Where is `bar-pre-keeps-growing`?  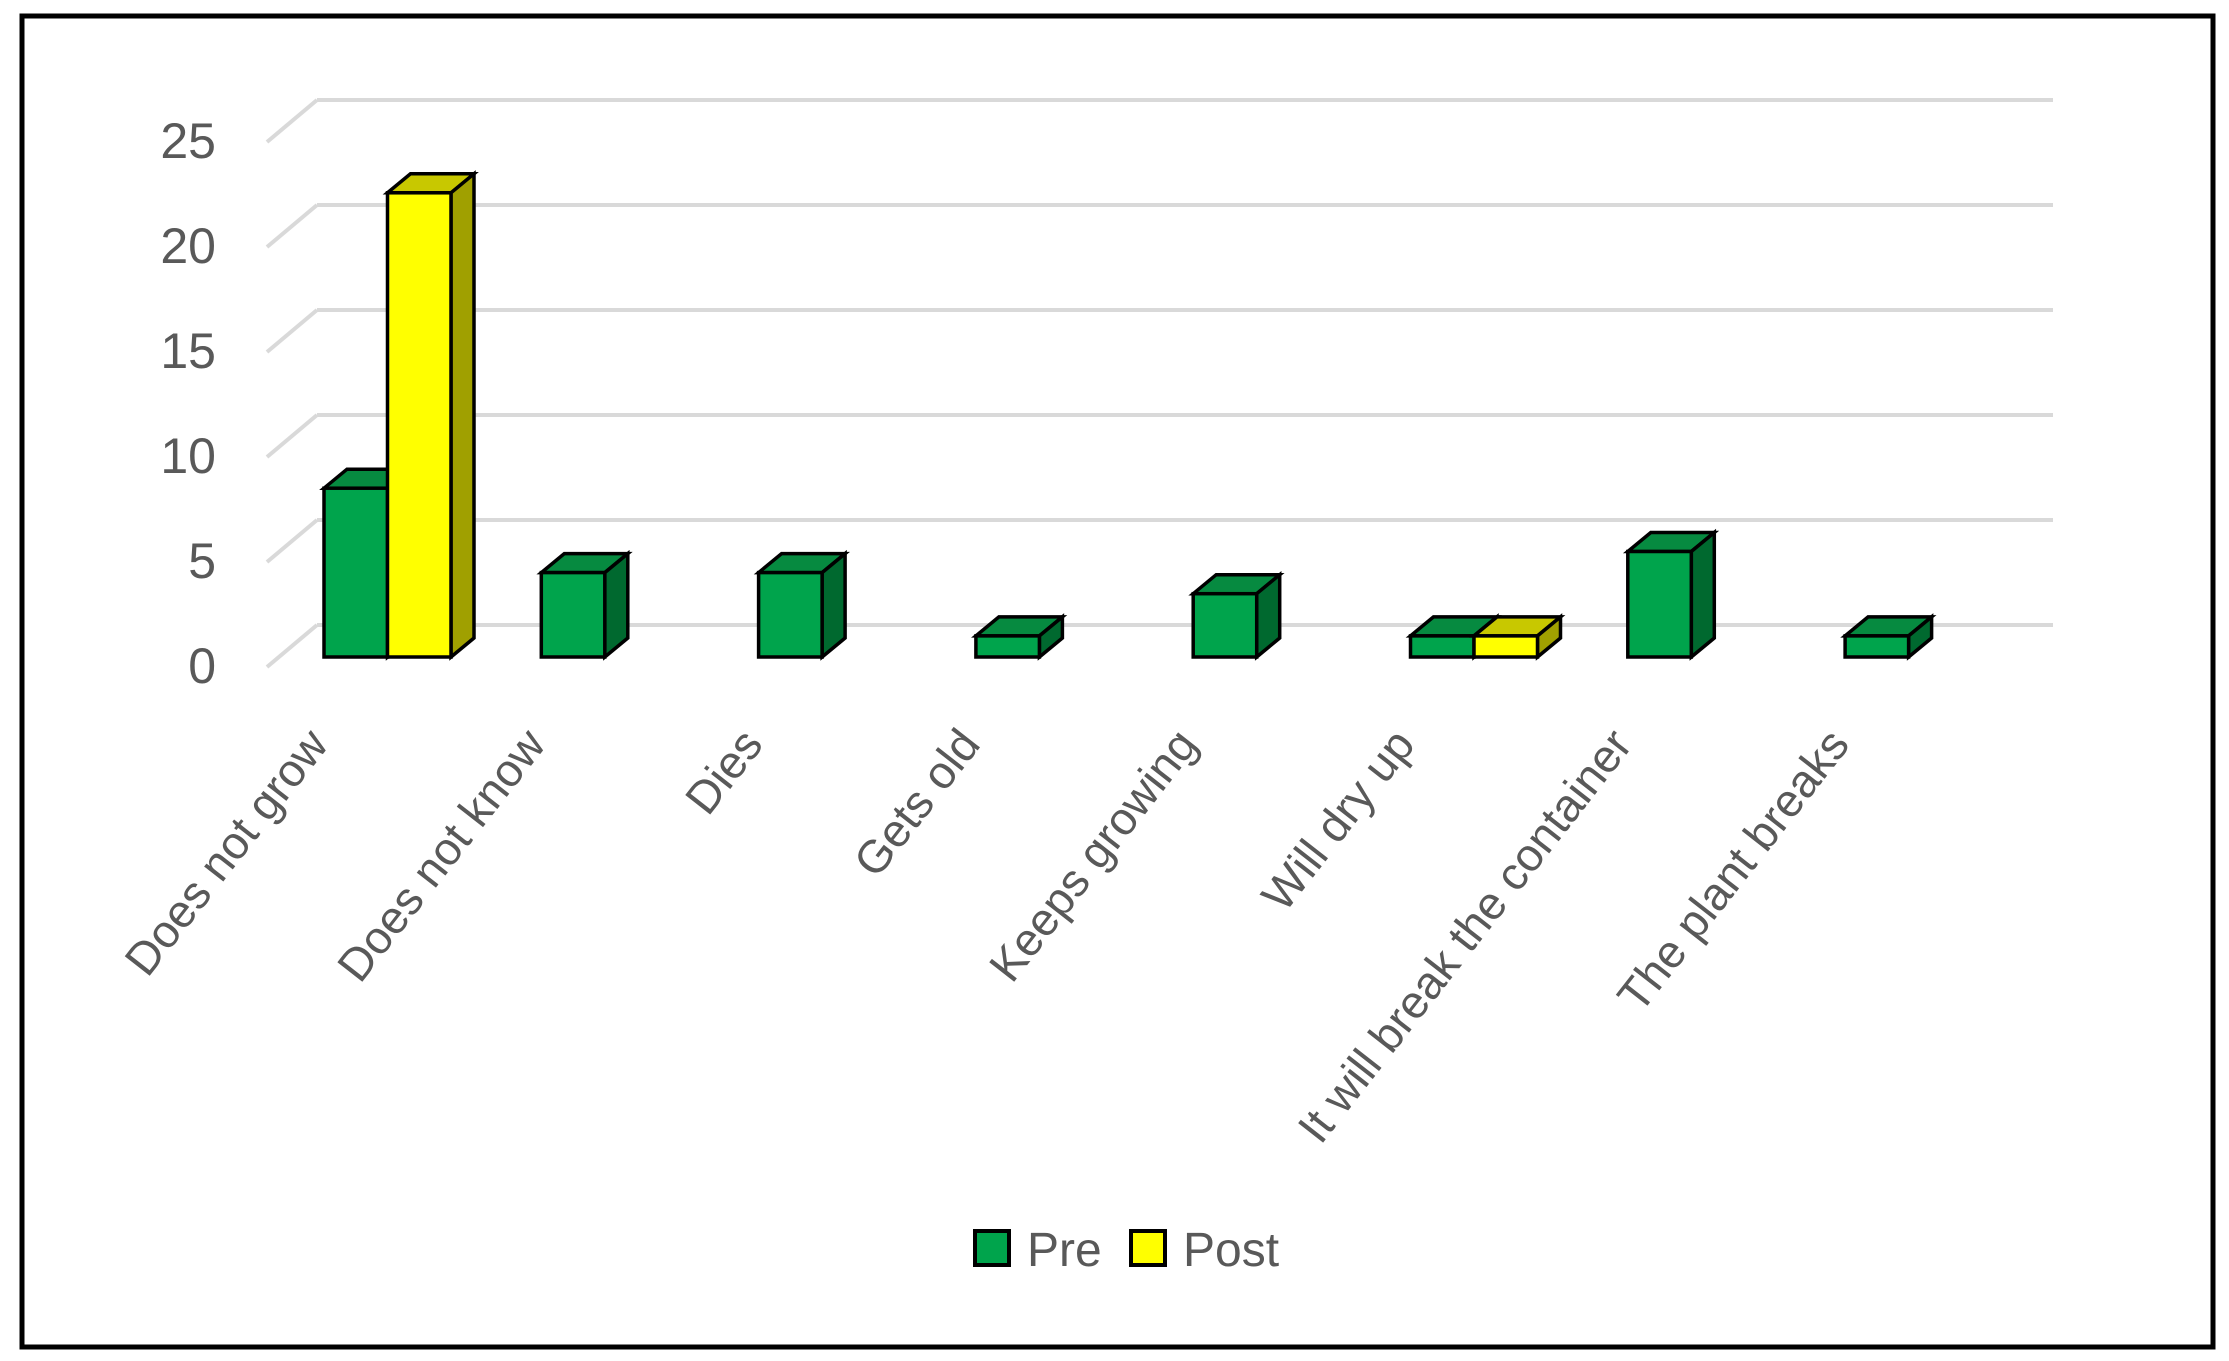 bar-pre-keeps-growing is located at coordinates (1236, 615).